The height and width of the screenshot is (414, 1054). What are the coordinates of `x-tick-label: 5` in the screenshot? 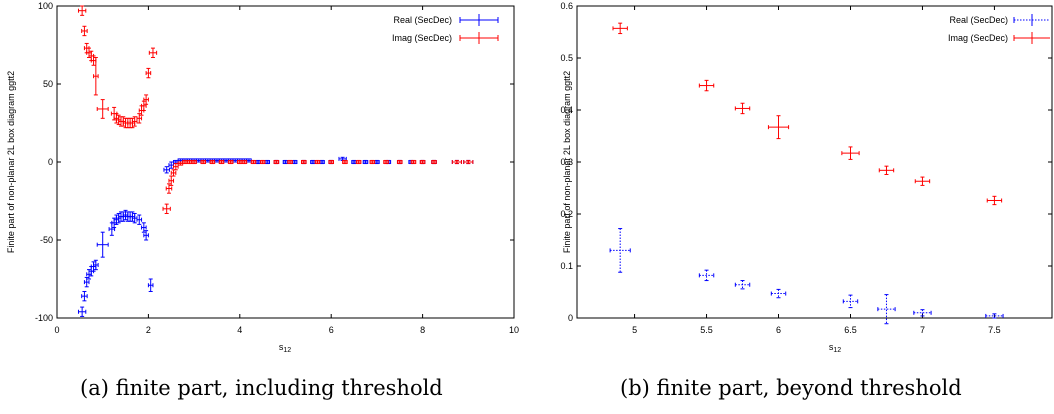 It's located at (634, 330).